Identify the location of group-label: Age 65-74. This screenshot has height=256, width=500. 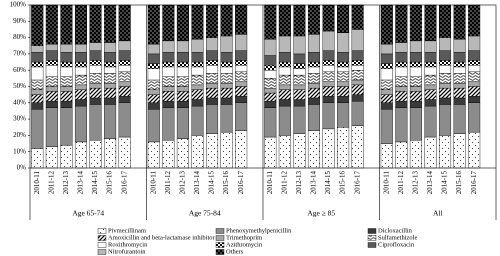
(88, 213).